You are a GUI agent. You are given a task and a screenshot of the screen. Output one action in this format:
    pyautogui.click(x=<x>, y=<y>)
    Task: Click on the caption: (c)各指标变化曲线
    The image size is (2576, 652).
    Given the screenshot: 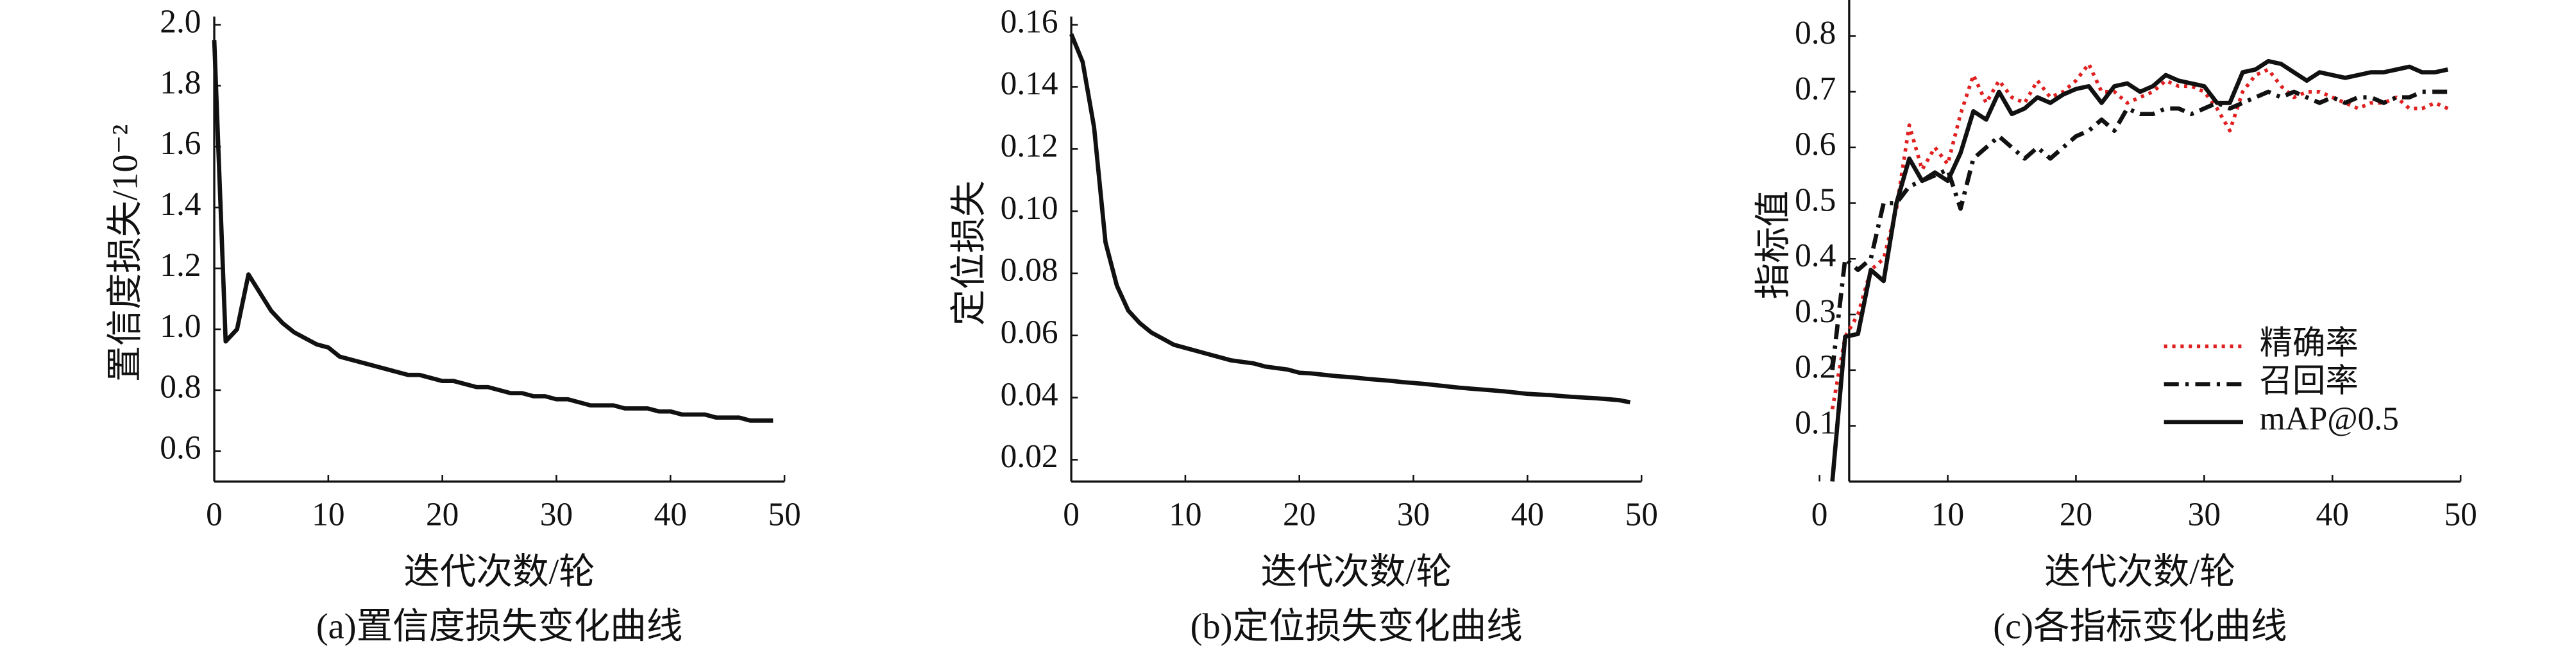 What is the action you would take?
    pyautogui.click(x=2140, y=627)
    